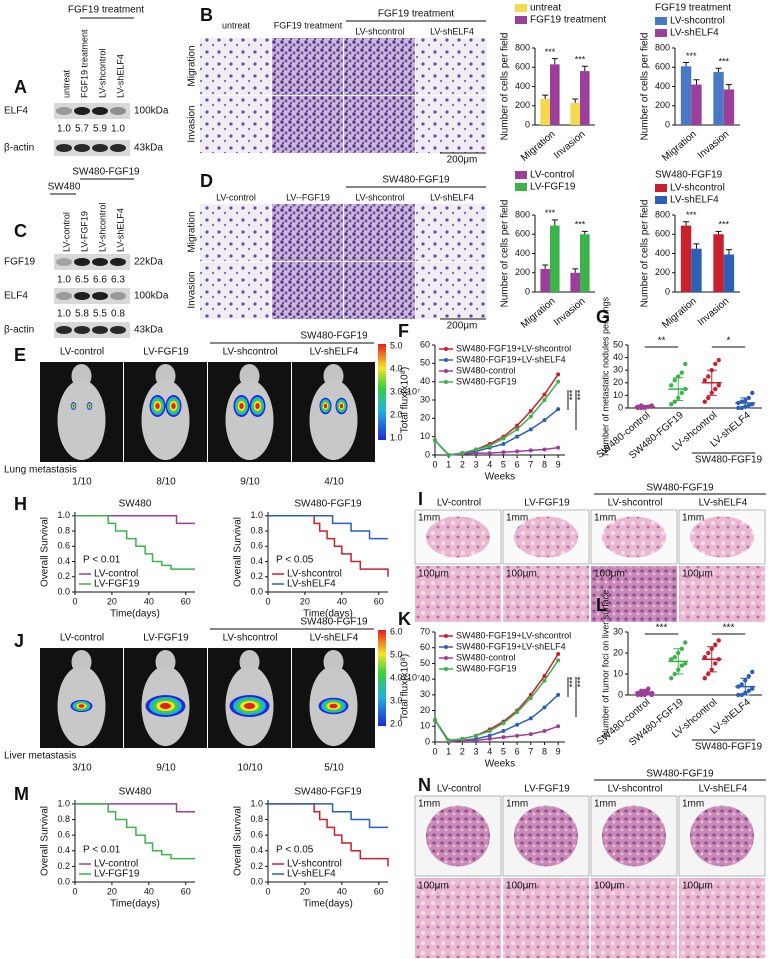  I want to click on x-tick-label: 20, so click(112, 891).